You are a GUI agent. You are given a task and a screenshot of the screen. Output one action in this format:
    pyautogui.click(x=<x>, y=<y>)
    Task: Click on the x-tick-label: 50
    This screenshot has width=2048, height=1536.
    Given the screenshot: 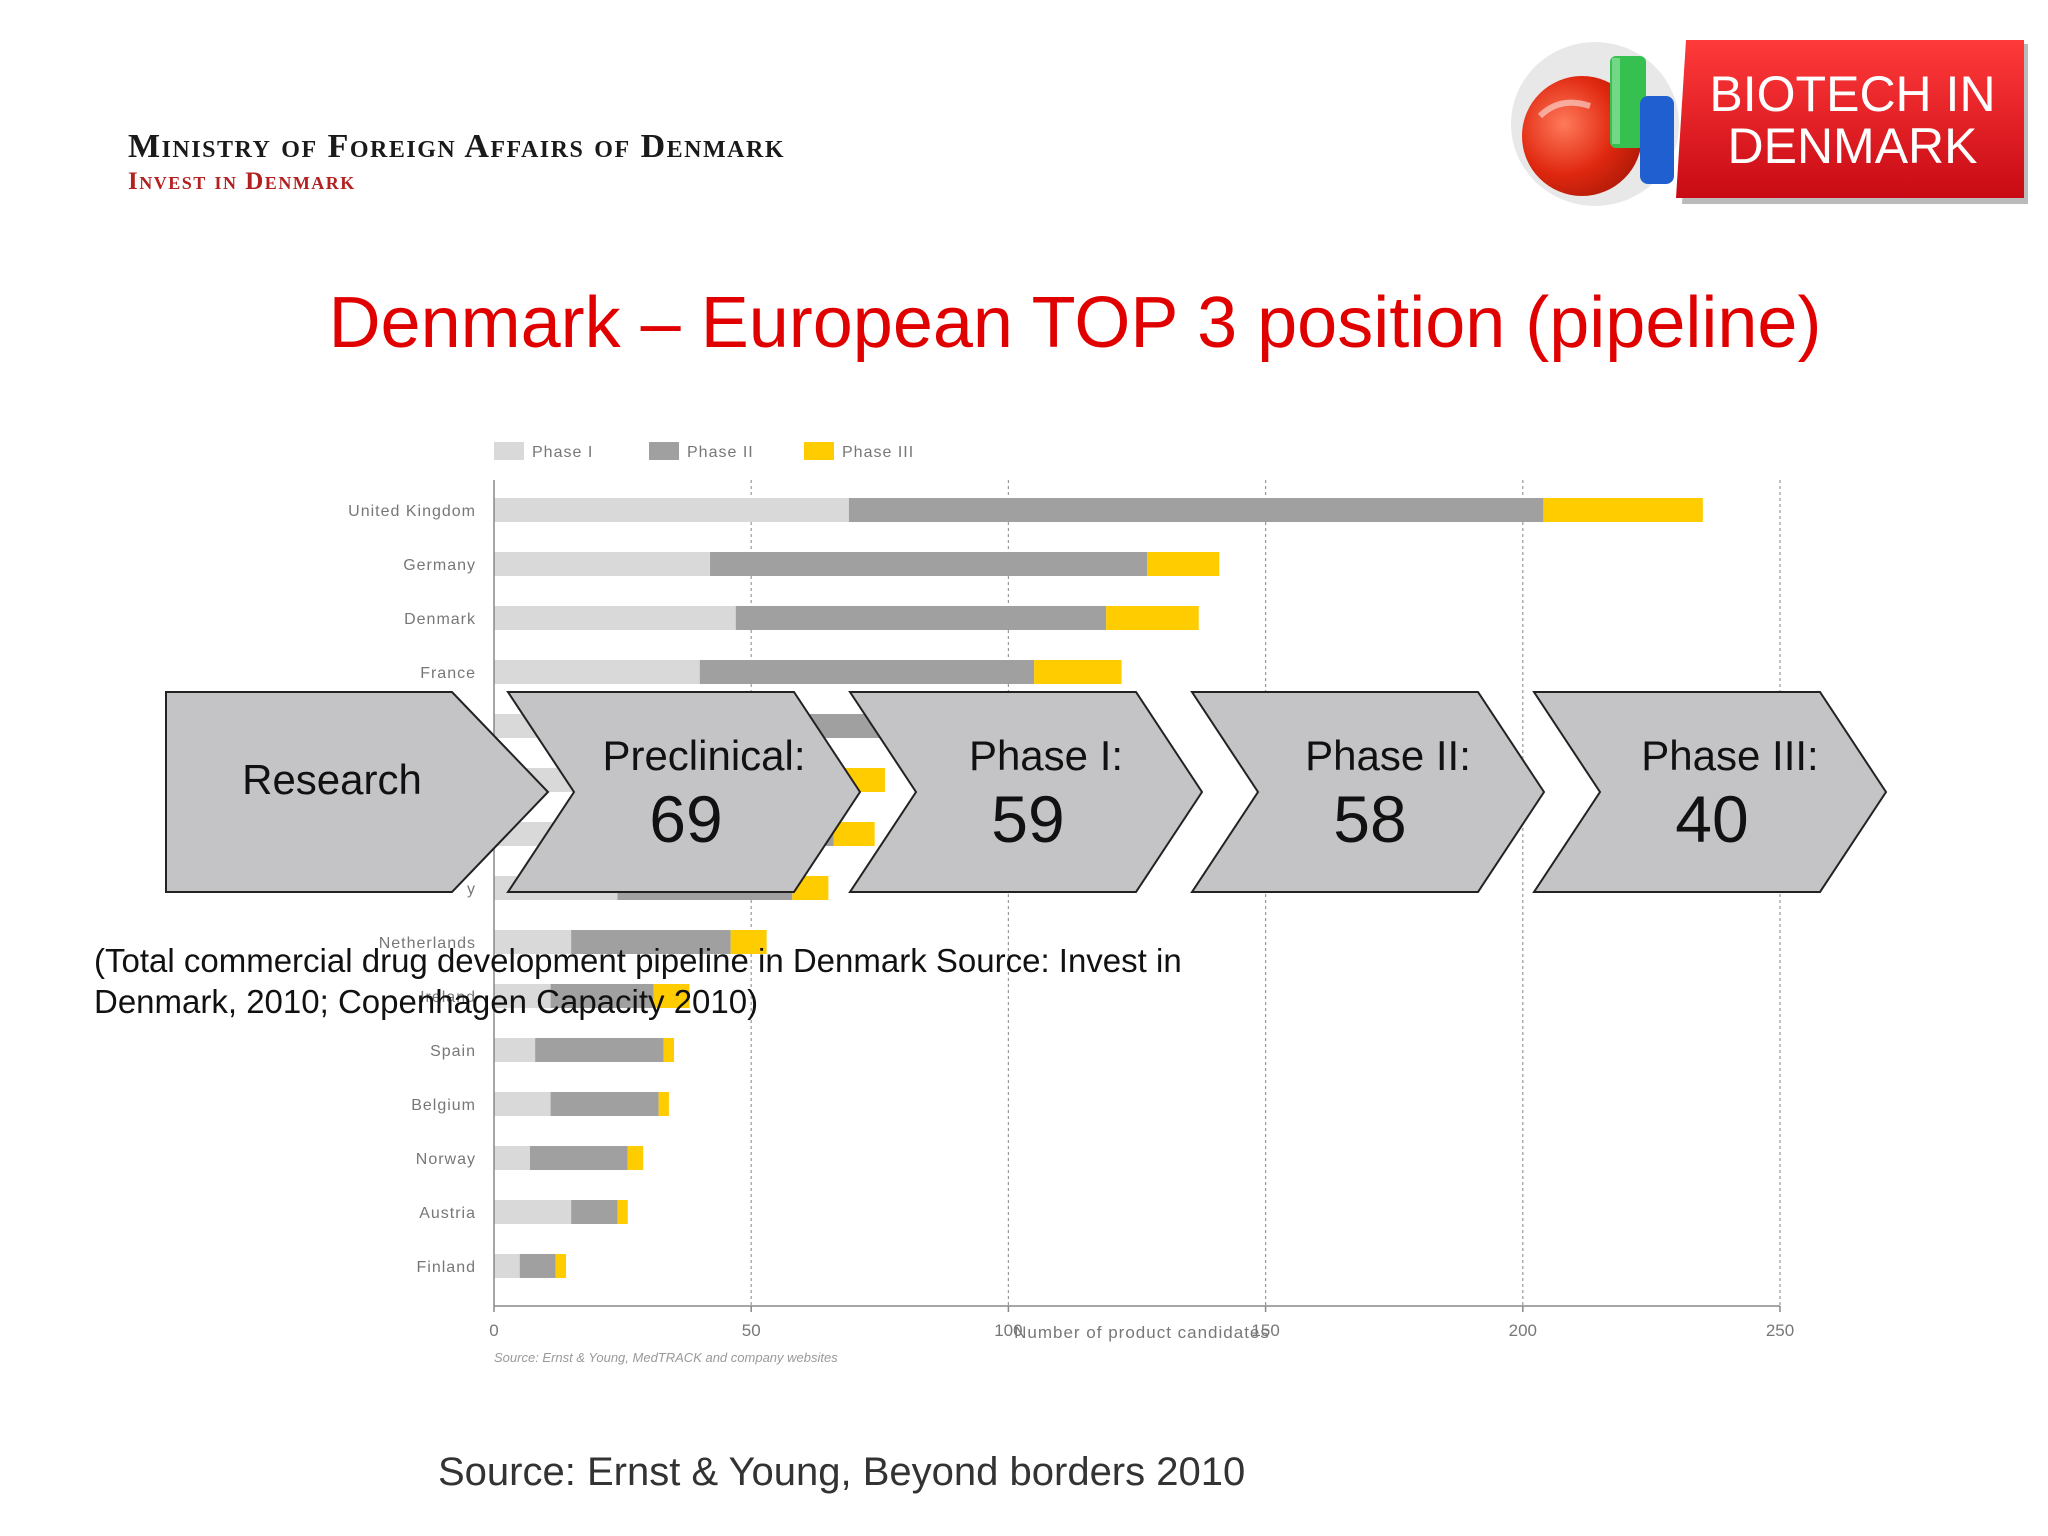 What is the action you would take?
    pyautogui.click(x=751, y=1330)
    